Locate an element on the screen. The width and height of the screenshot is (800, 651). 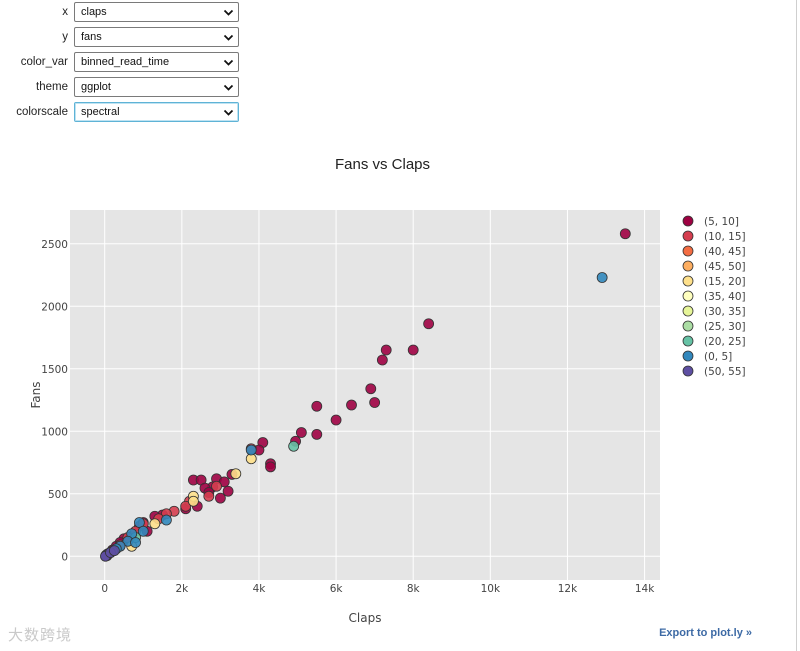
legend-label: (40, 45] is located at coordinates (725, 252).